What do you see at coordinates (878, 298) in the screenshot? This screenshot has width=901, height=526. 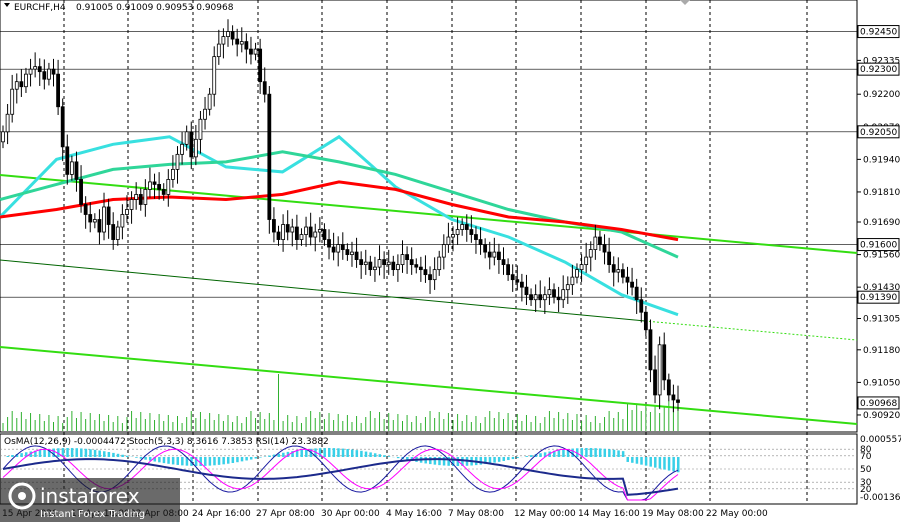 I see `price-level-tag: 0.91390` at bounding box center [878, 298].